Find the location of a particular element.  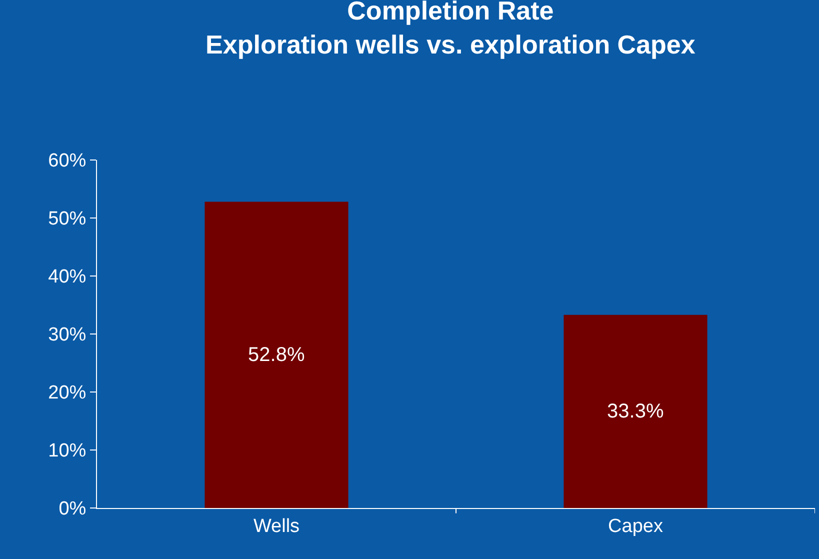

data-label: 33.3% is located at coordinates (635, 411).